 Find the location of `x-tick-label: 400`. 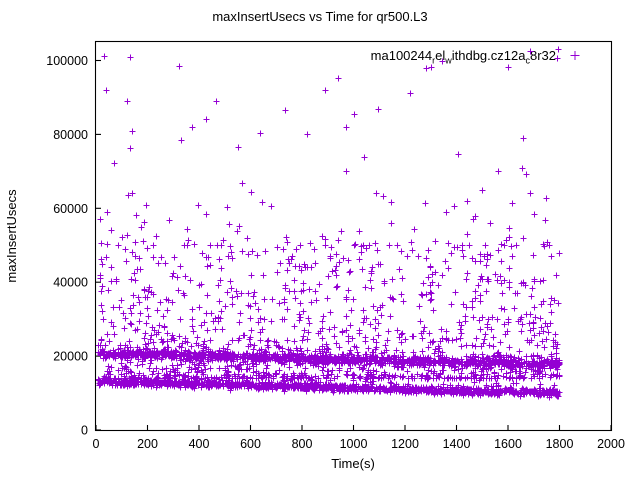

x-tick-label: 400 is located at coordinates (199, 444).